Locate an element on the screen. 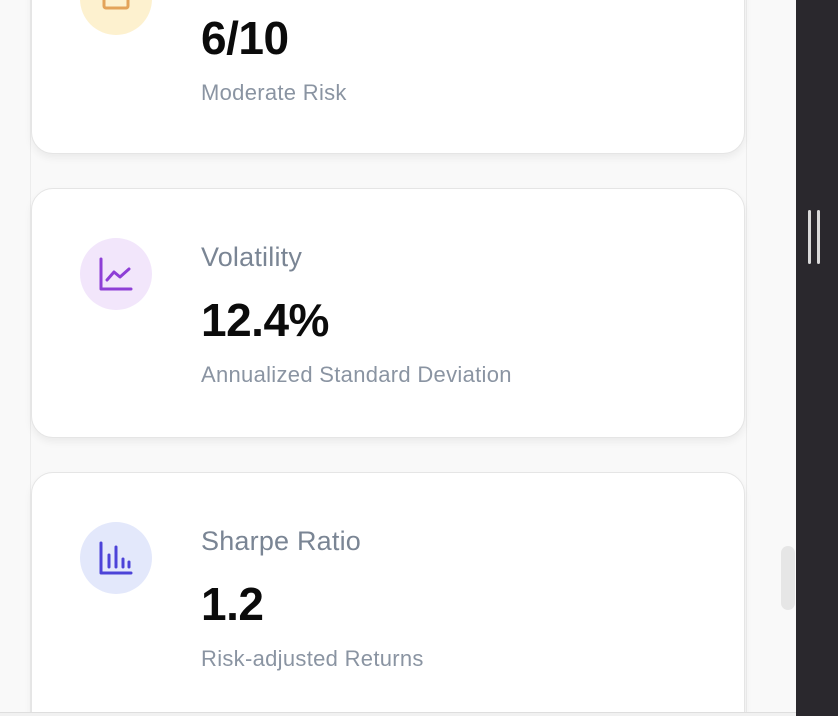  bottom-edge is located at coordinates (398, 714).